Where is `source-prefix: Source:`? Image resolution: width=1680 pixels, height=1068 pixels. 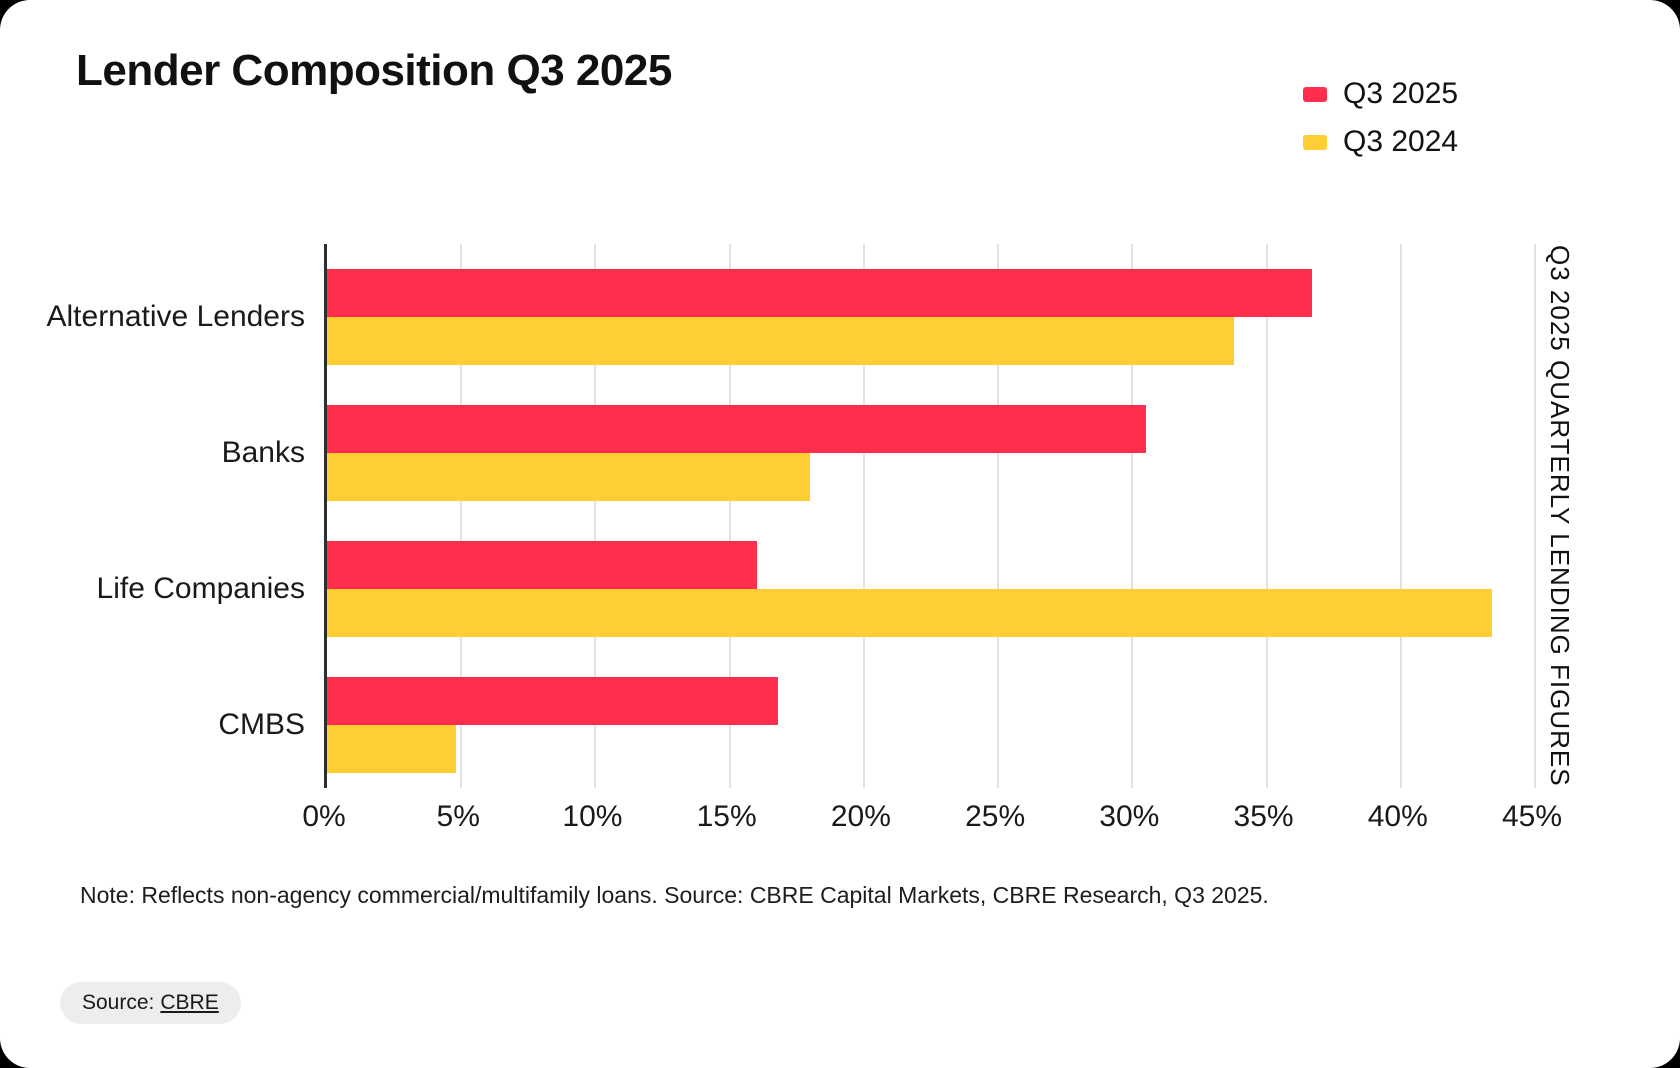
source-prefix: Source: is located at coordinates (118, 1002).